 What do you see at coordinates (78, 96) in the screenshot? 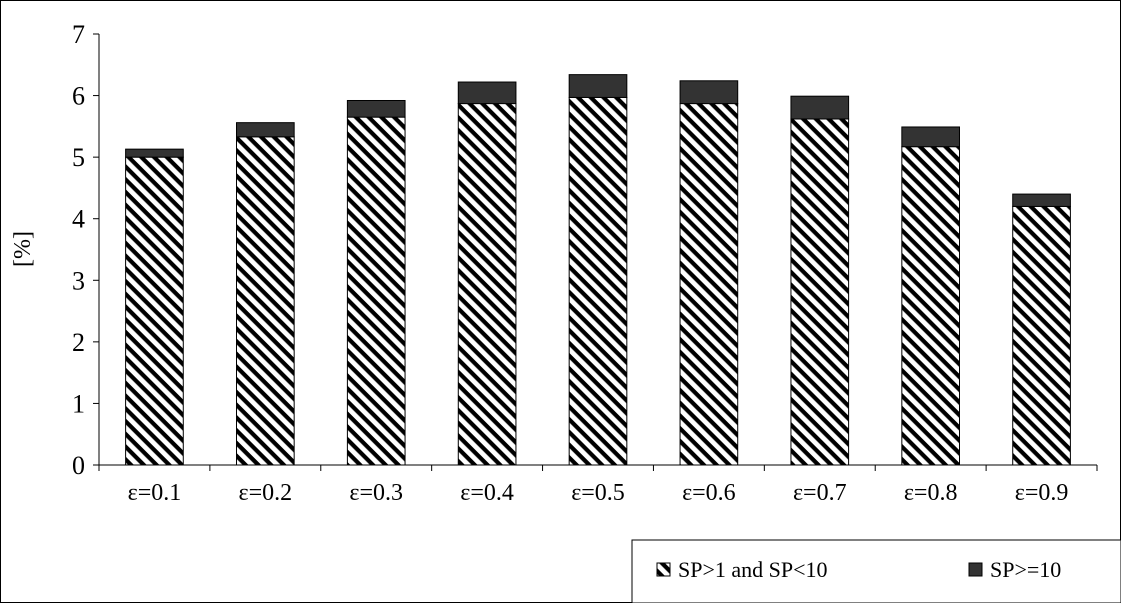
I see `y-tick-label: 6` at bounding box center [78, 96].